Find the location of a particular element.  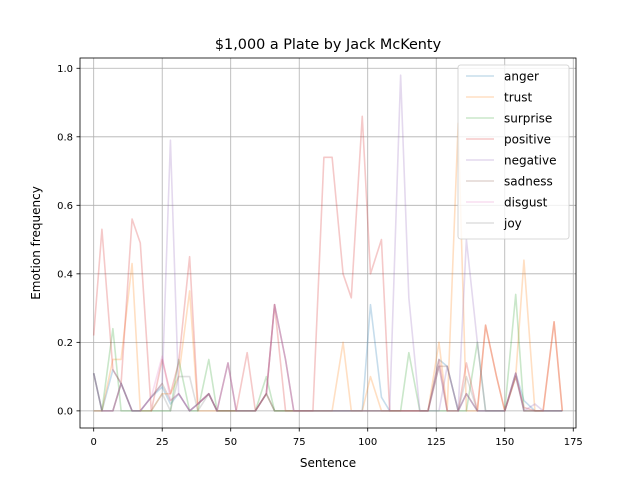

x-tick-label: 0 is located at coordinates (94, 442).